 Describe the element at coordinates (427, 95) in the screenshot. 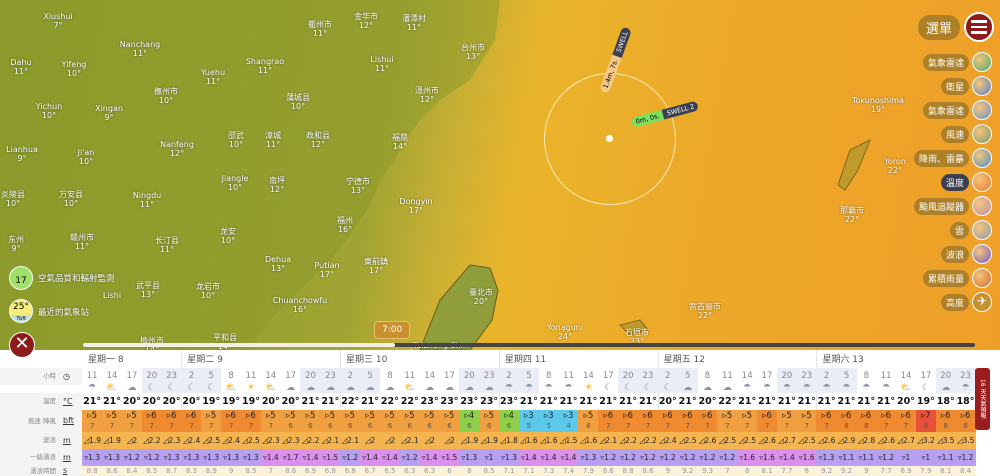

I see `map-city-label: 溫州市 12°` at that location.